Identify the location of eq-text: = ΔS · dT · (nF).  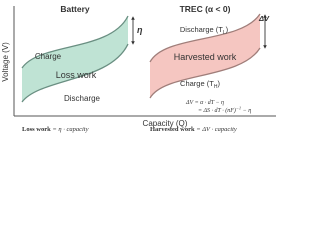
(217, 110).